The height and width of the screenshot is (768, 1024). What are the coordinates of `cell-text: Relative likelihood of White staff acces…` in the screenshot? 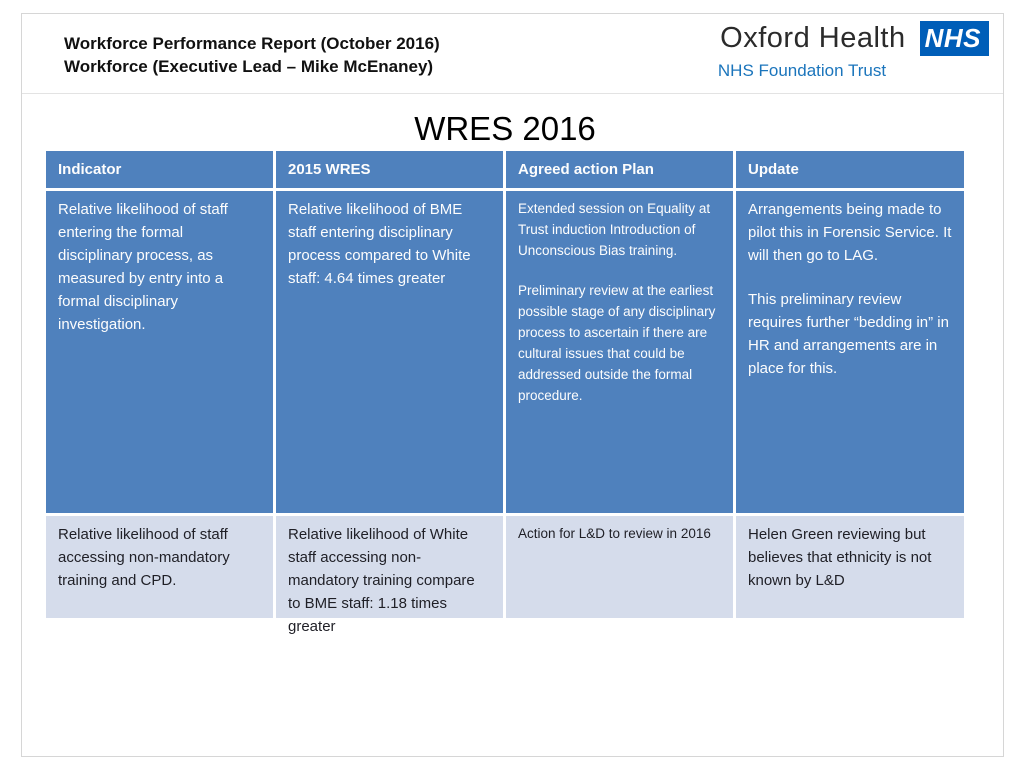 It's located at (381, 580).